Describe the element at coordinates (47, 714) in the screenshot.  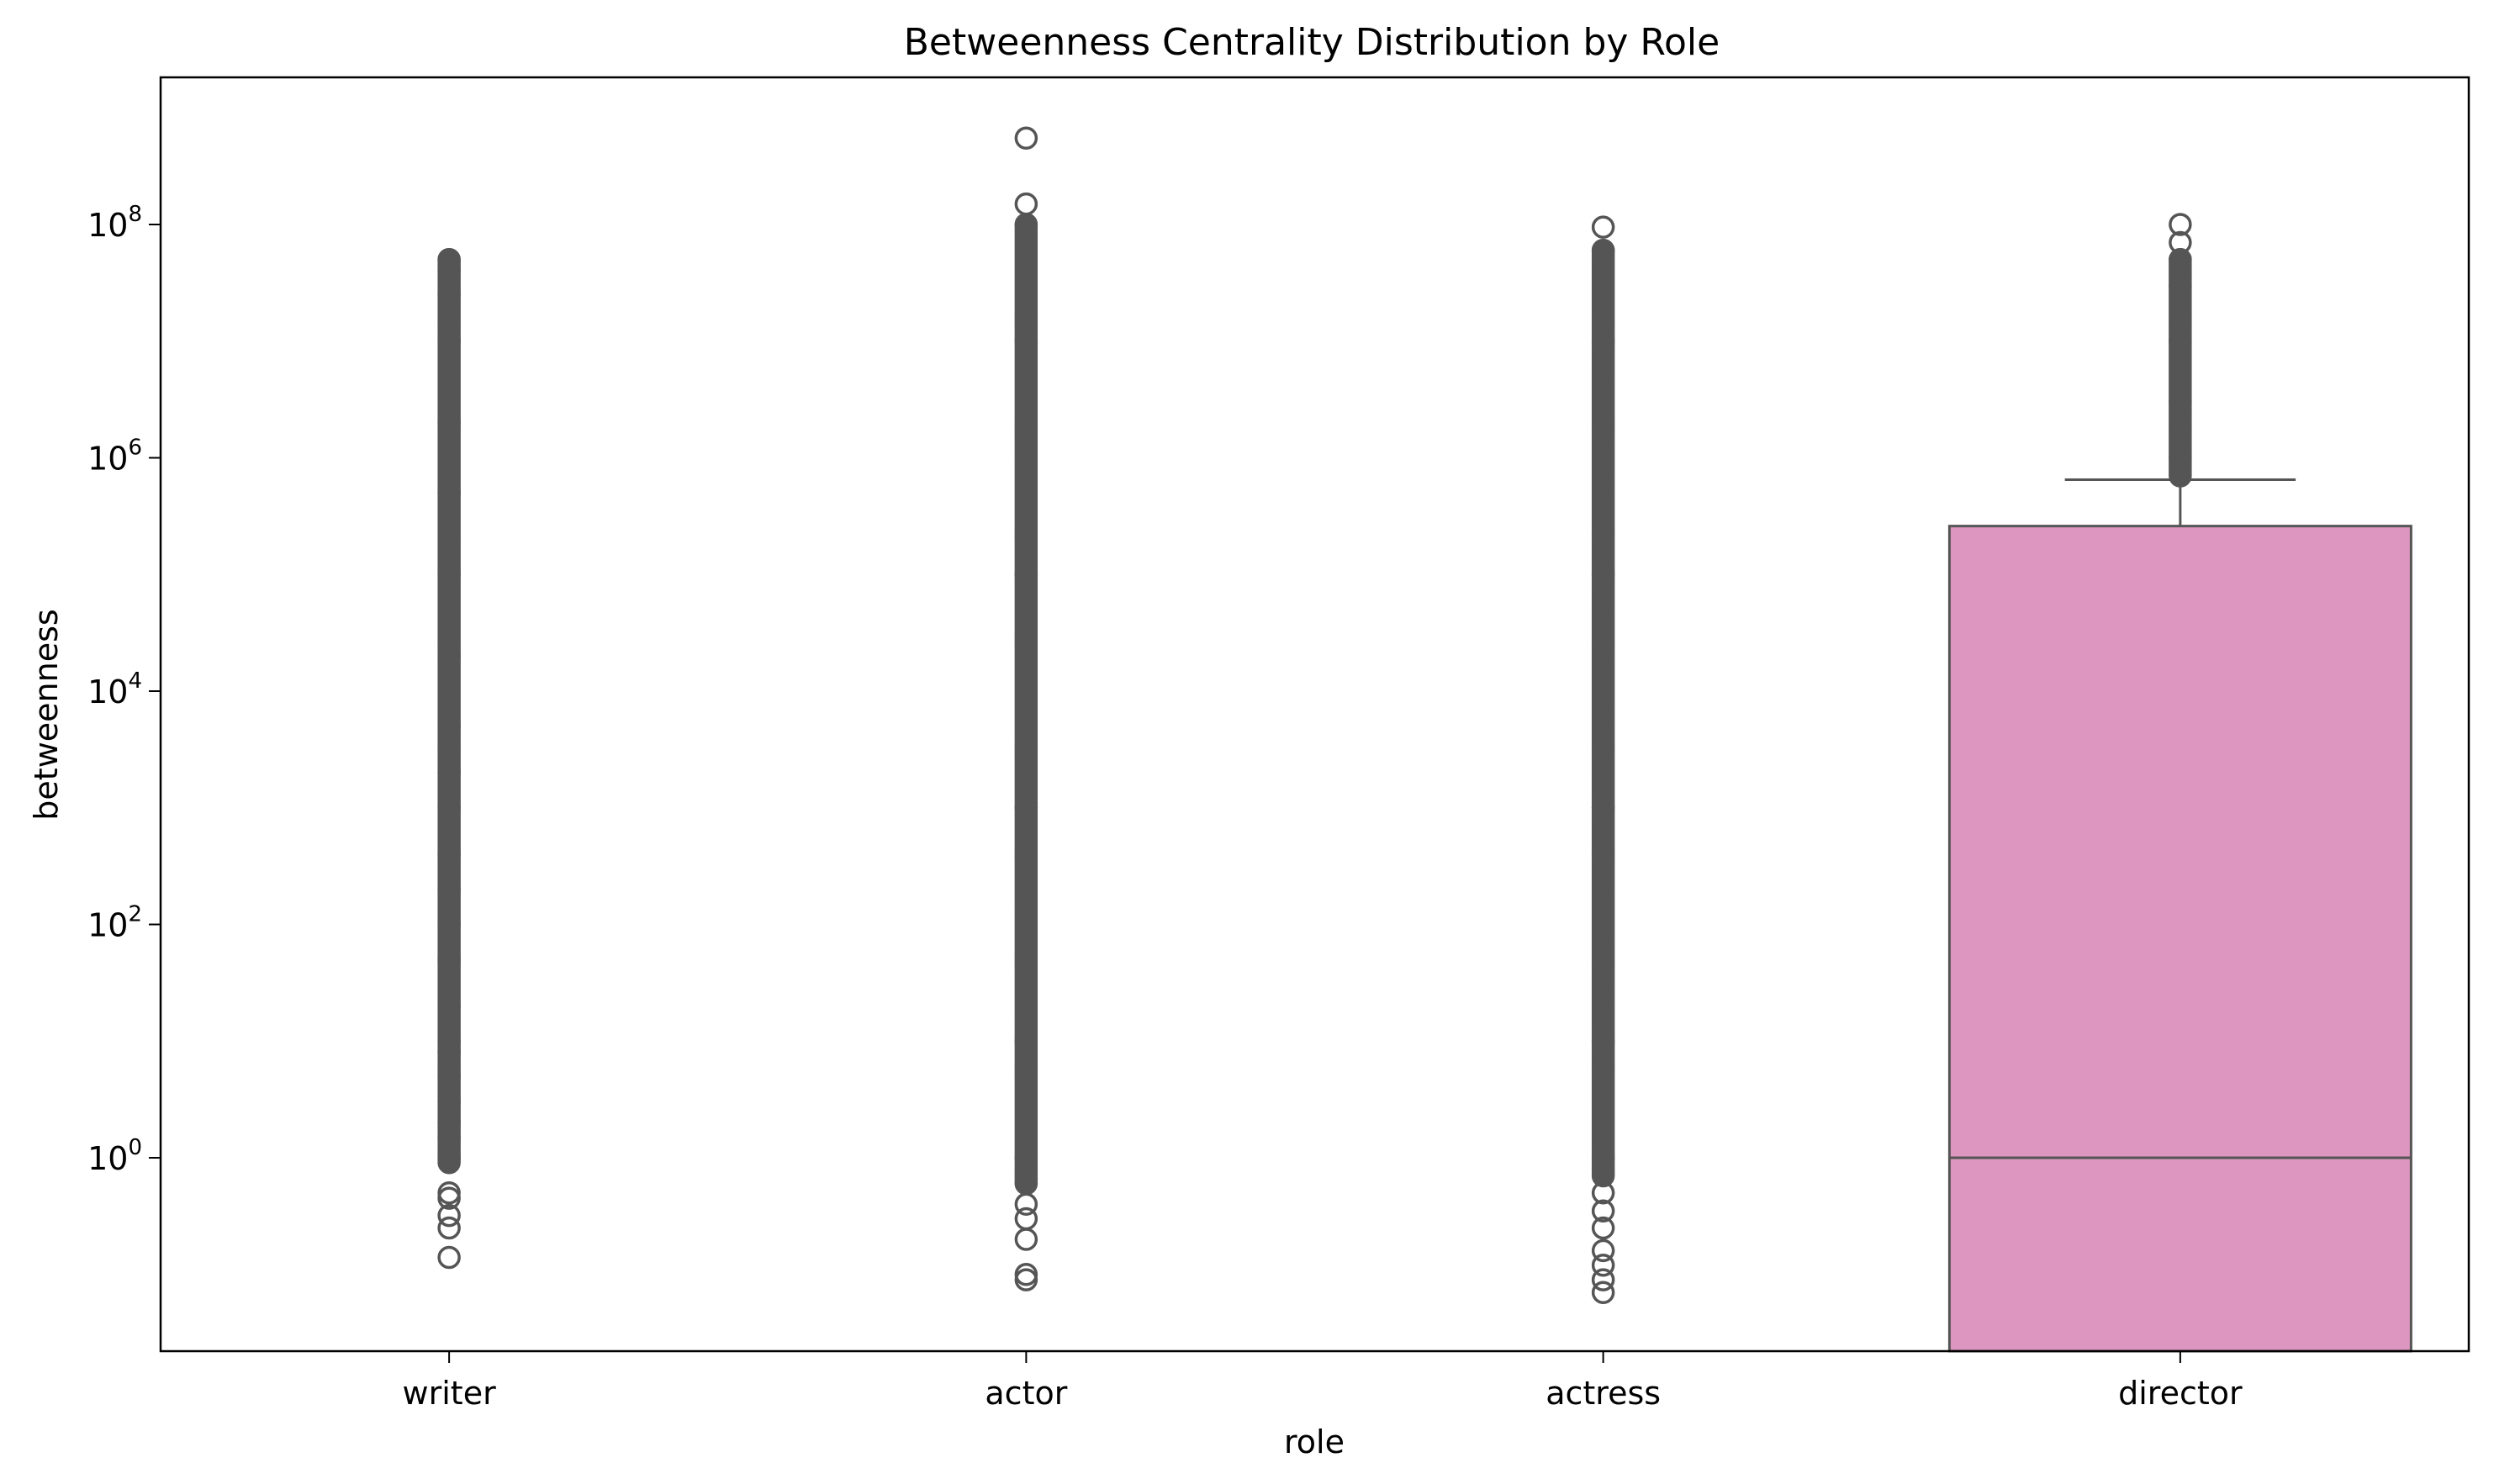
I see `y-axis-label: betweenness` at that location.